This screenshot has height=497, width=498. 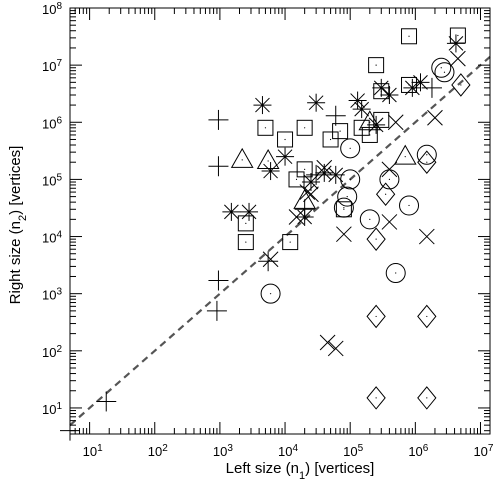 I want to click on x-axis-title-sub: 1, so click(x=302, y=476).